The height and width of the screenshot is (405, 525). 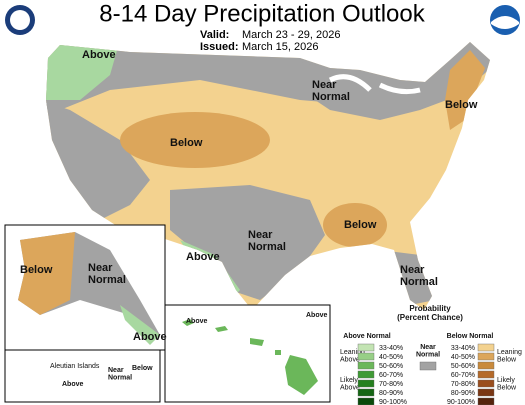 What do you see at coordinates (83, 71) in the screenshot?
I see `above-northwest` at bounding box center [83, 71].